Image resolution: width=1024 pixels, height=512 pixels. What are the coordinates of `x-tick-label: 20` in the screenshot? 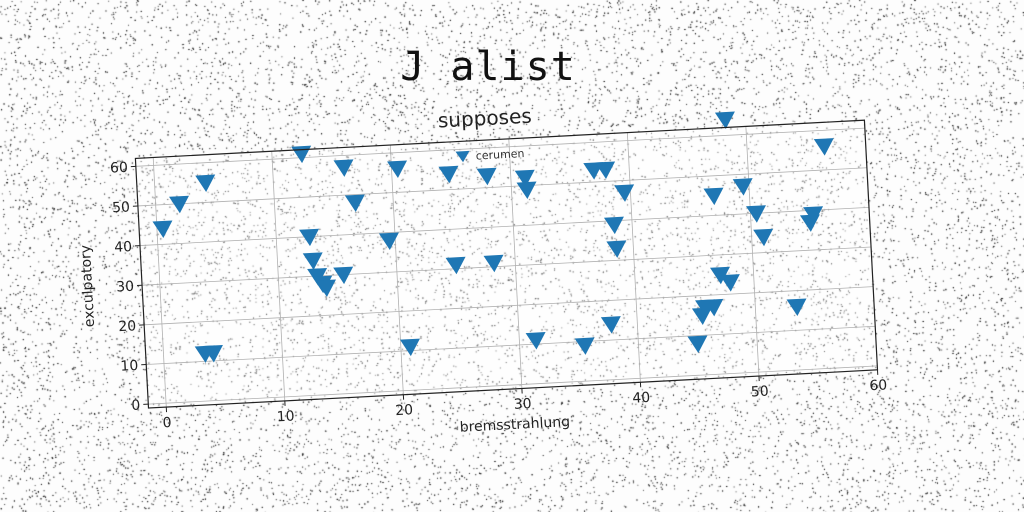 It's located at (404, 410).